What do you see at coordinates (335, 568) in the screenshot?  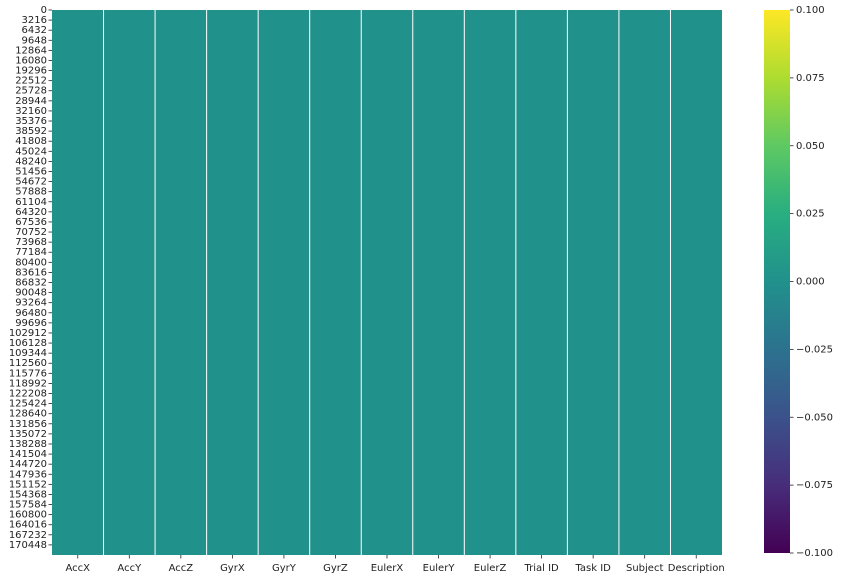 I see `x-tick-label: GyrZ` at bounding box center [335, 568].